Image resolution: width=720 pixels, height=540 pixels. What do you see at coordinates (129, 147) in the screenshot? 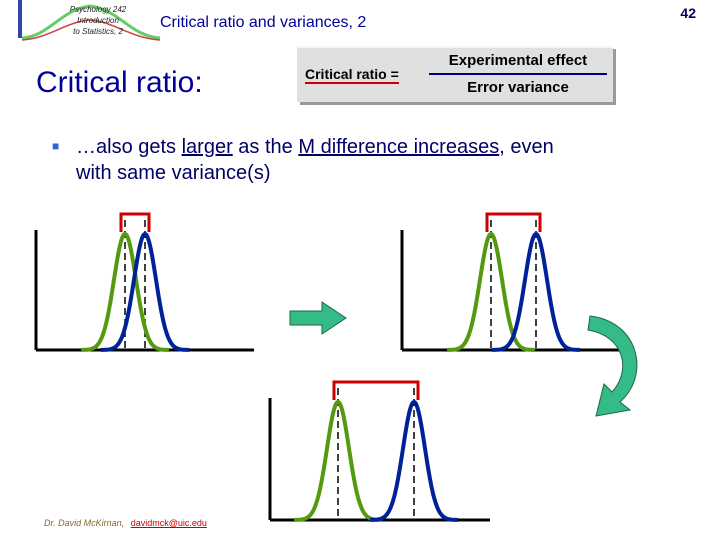
I see `bullet-text-part-1: …also gets` at bounding box center [129, 147].